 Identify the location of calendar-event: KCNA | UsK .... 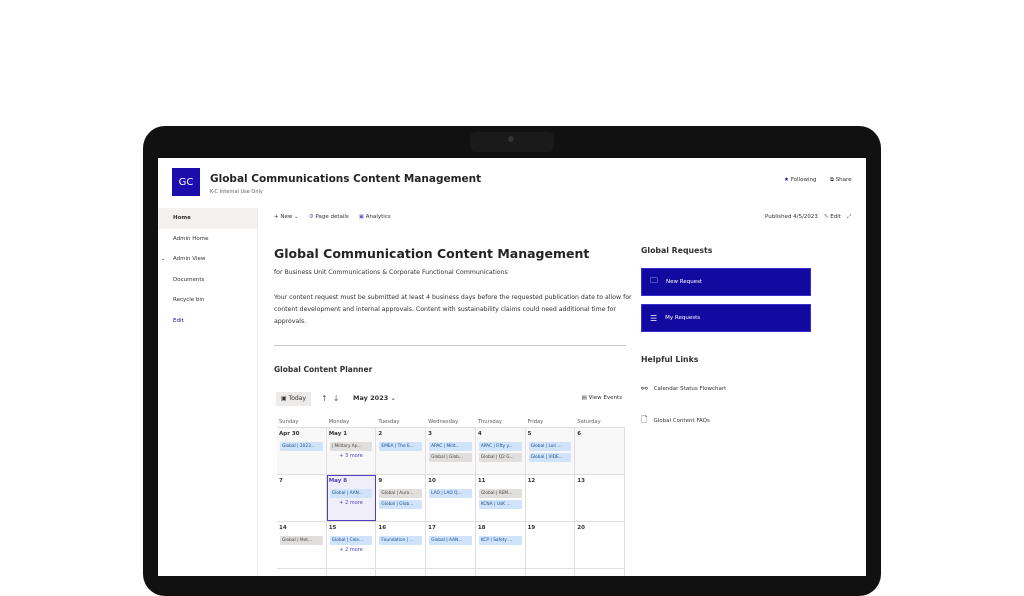
(500, 504).